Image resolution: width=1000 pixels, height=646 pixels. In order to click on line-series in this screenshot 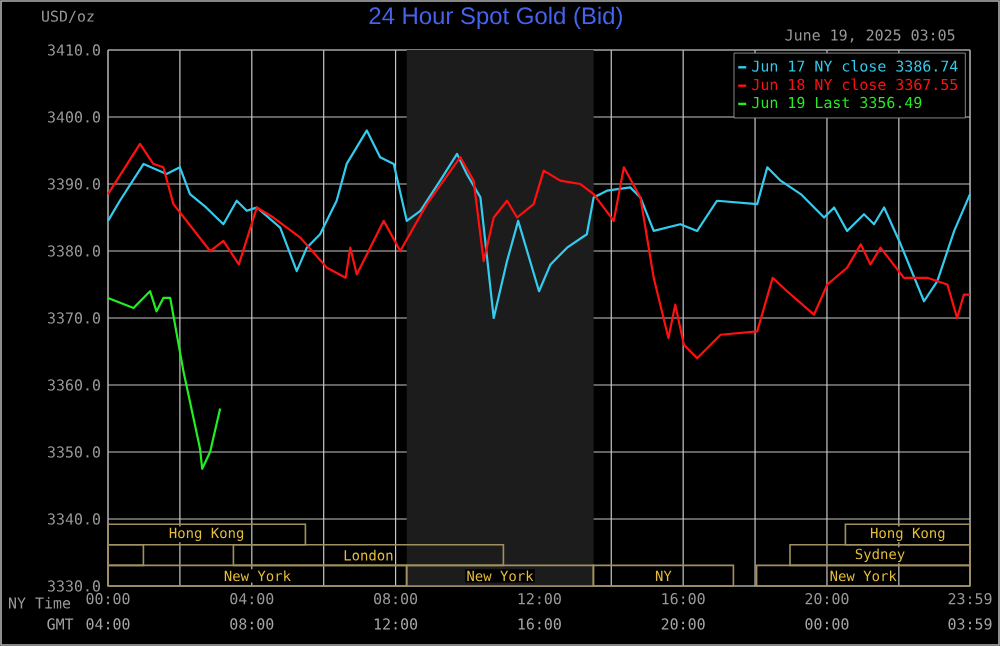, I will do `click(164, 380)`.